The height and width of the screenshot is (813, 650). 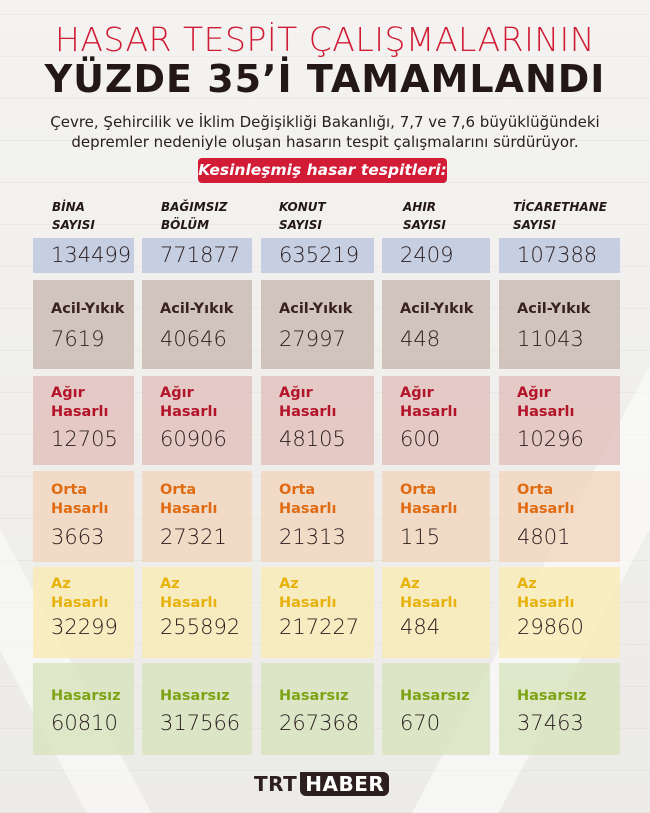 What do you see at coordinates (436, 612) in the screenshot?
I see `az-cell-ahir: Az Hasarlı 484` at bounding box center [436, 612].